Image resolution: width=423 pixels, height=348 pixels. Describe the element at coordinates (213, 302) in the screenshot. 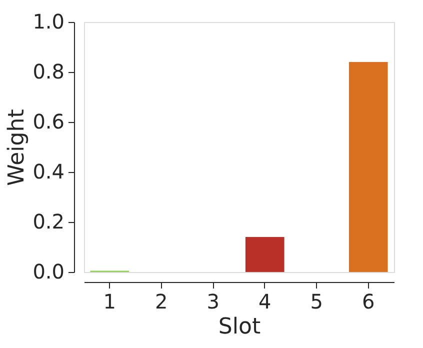

I see `x-tick-label: 3` at that location.